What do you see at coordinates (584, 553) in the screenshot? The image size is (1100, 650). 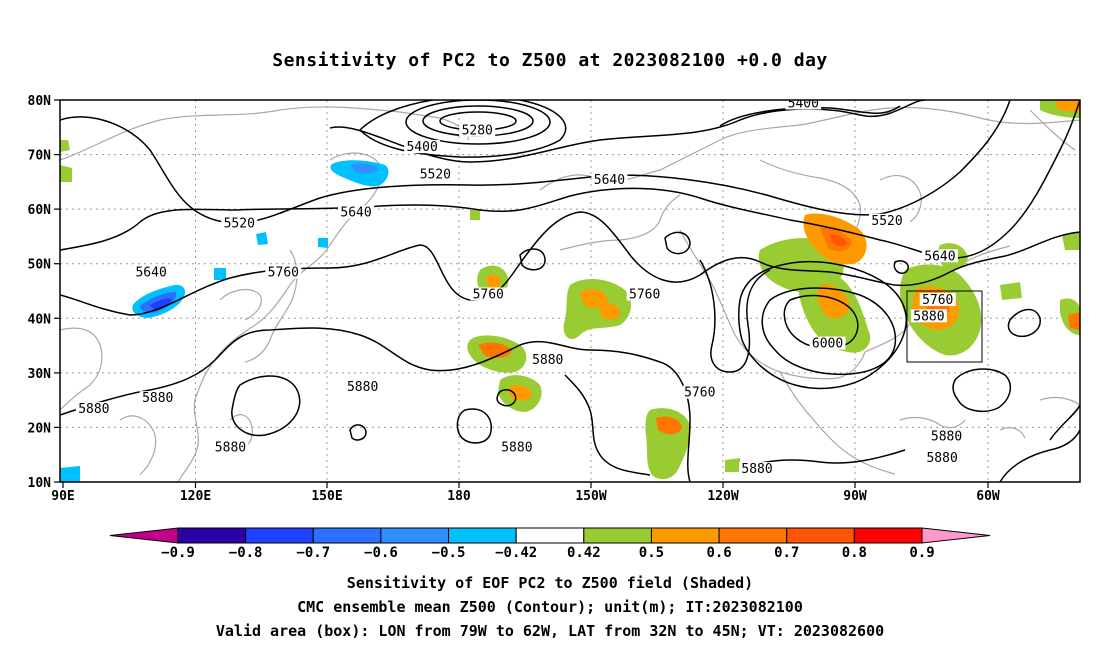 I see `colorbar-tick-label: 0.42` at bounding box center [584, 553].